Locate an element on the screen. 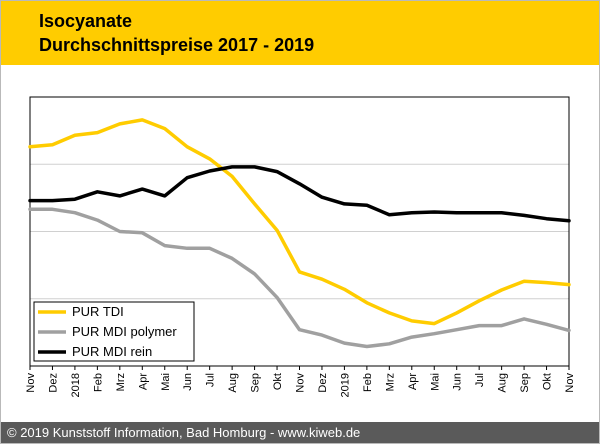  chart-title: Isocyanate is located at coordinates (86, 21).